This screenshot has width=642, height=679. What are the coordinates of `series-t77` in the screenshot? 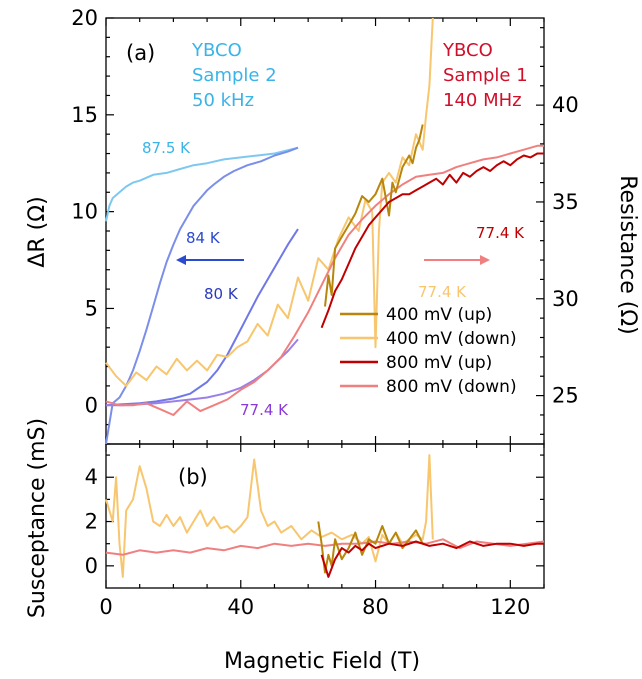 It's located at (202, 372).